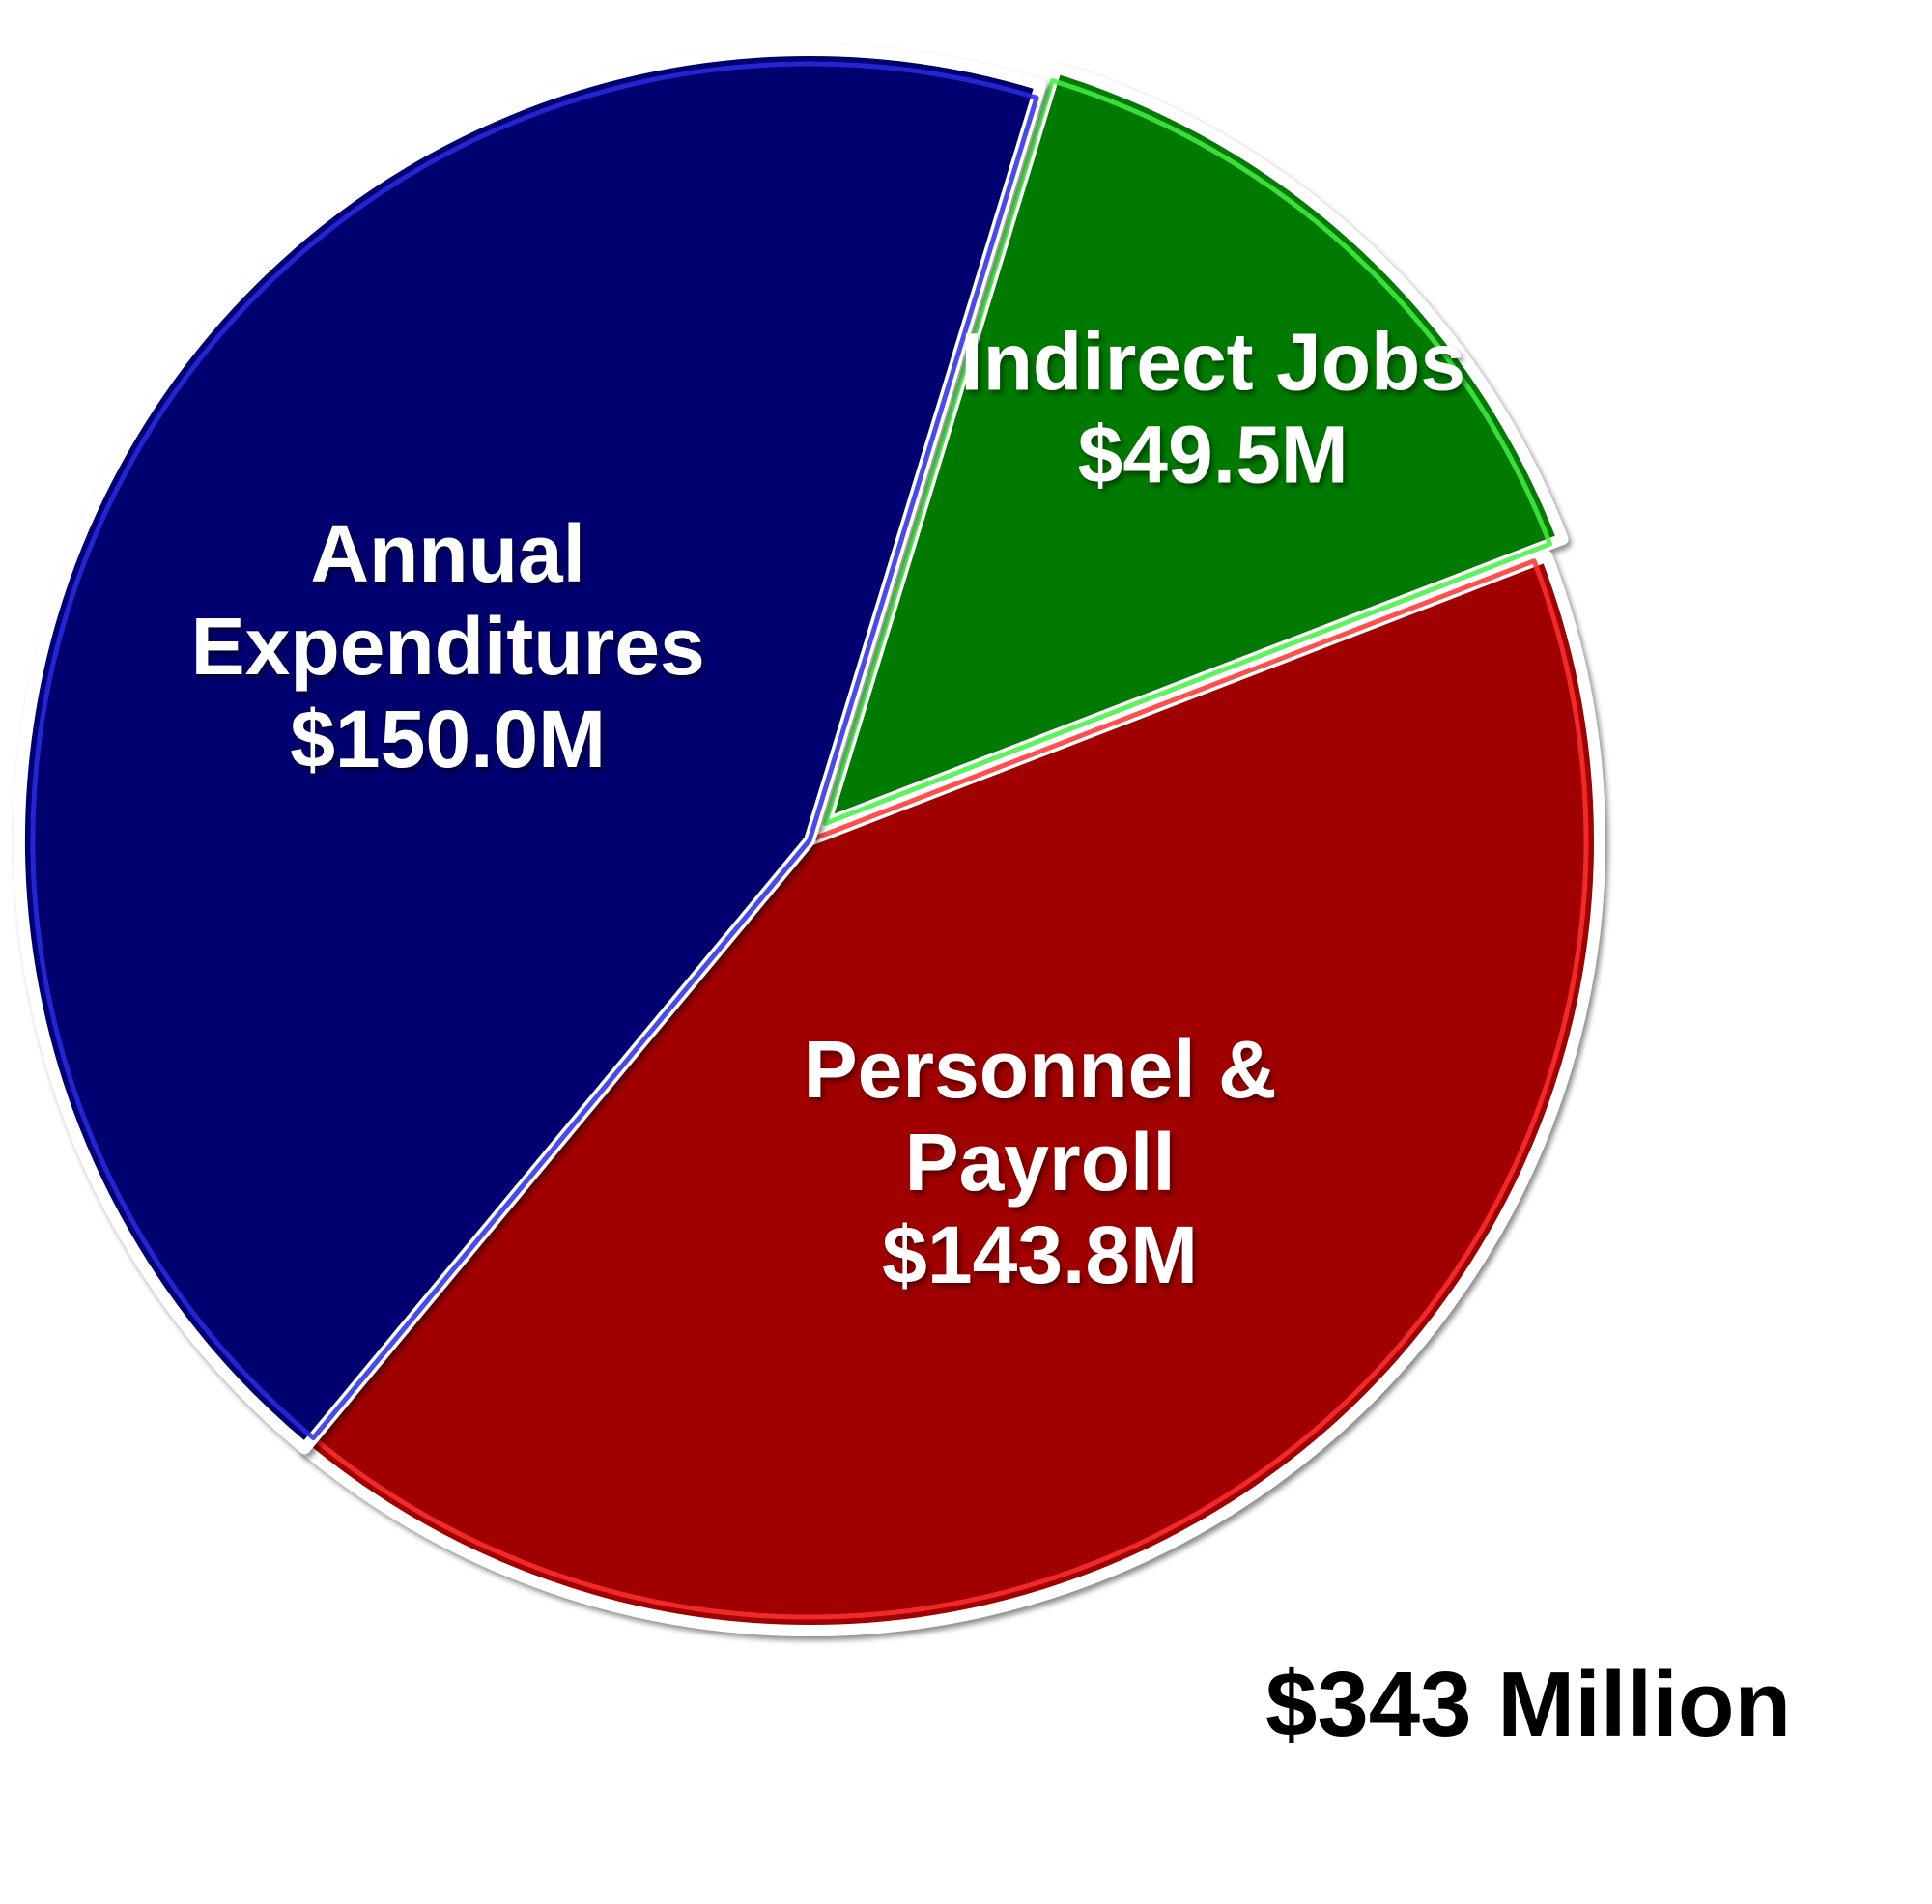 The image size is (1932, 1904). I want to click on slice-label-line: Annual, so click(447, 553).